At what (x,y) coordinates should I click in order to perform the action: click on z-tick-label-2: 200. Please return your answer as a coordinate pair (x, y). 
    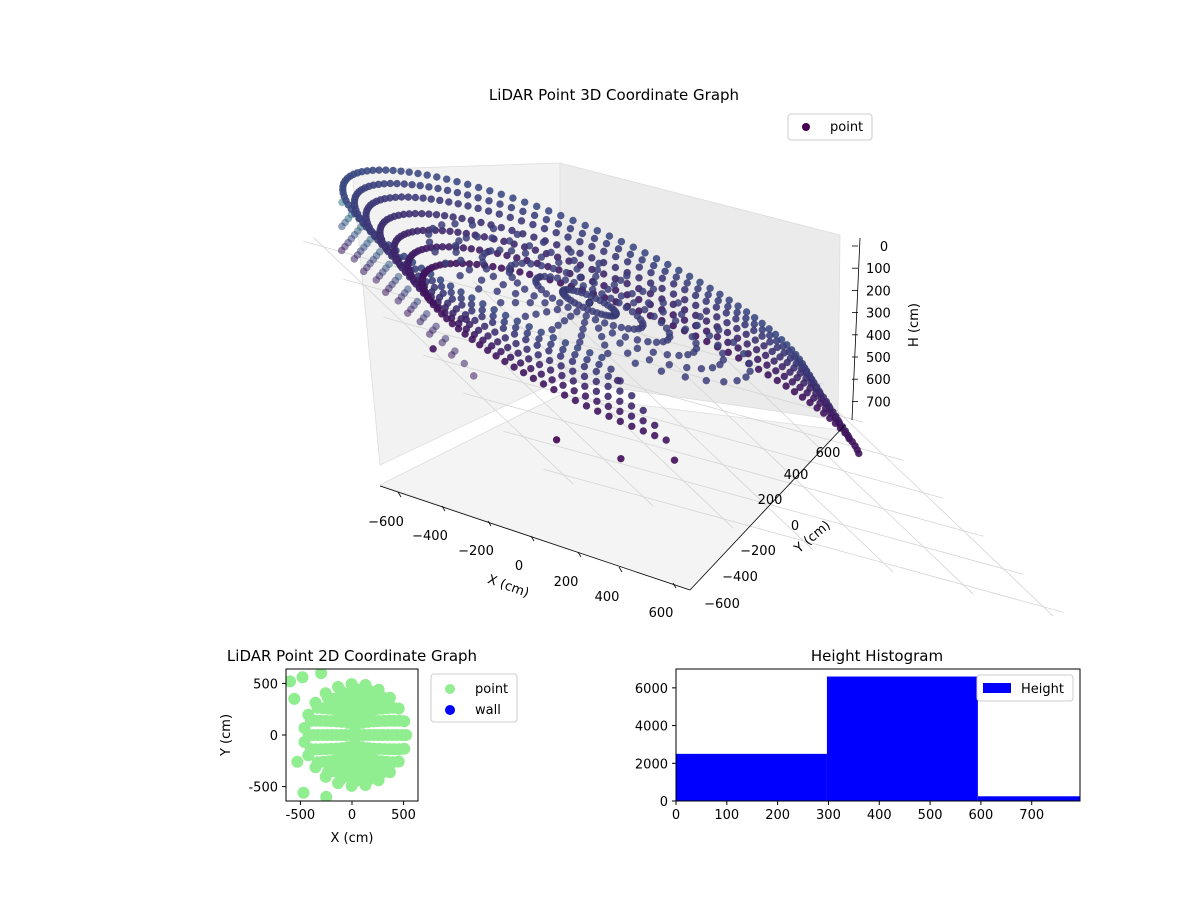
    Looking at the image, I should click on (878, 291).